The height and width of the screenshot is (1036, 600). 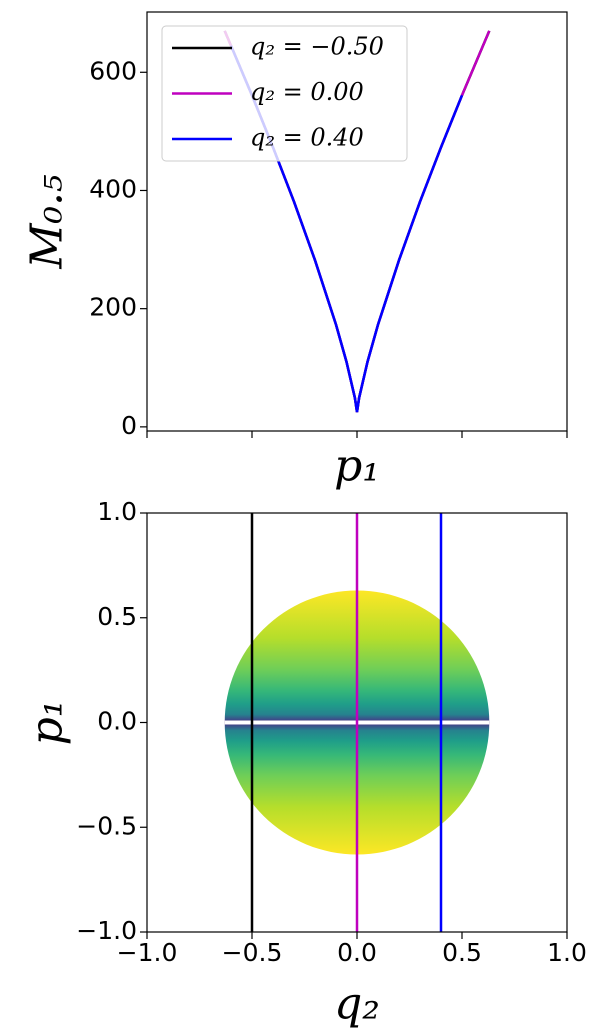 What do you see at coordinates (117, 616) in the screenshot?
I see `y-tick-label: 0.5` at bounding box center [117, 616].